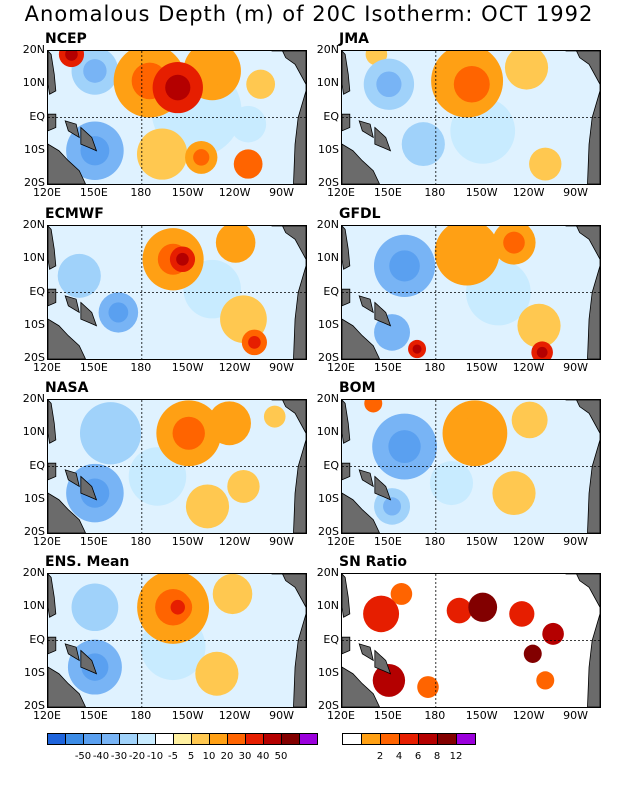  What do you see at coordinates (119, 756) in the screenshot?
I see `colorbar-label: -30` at bounding box center [119, 756].